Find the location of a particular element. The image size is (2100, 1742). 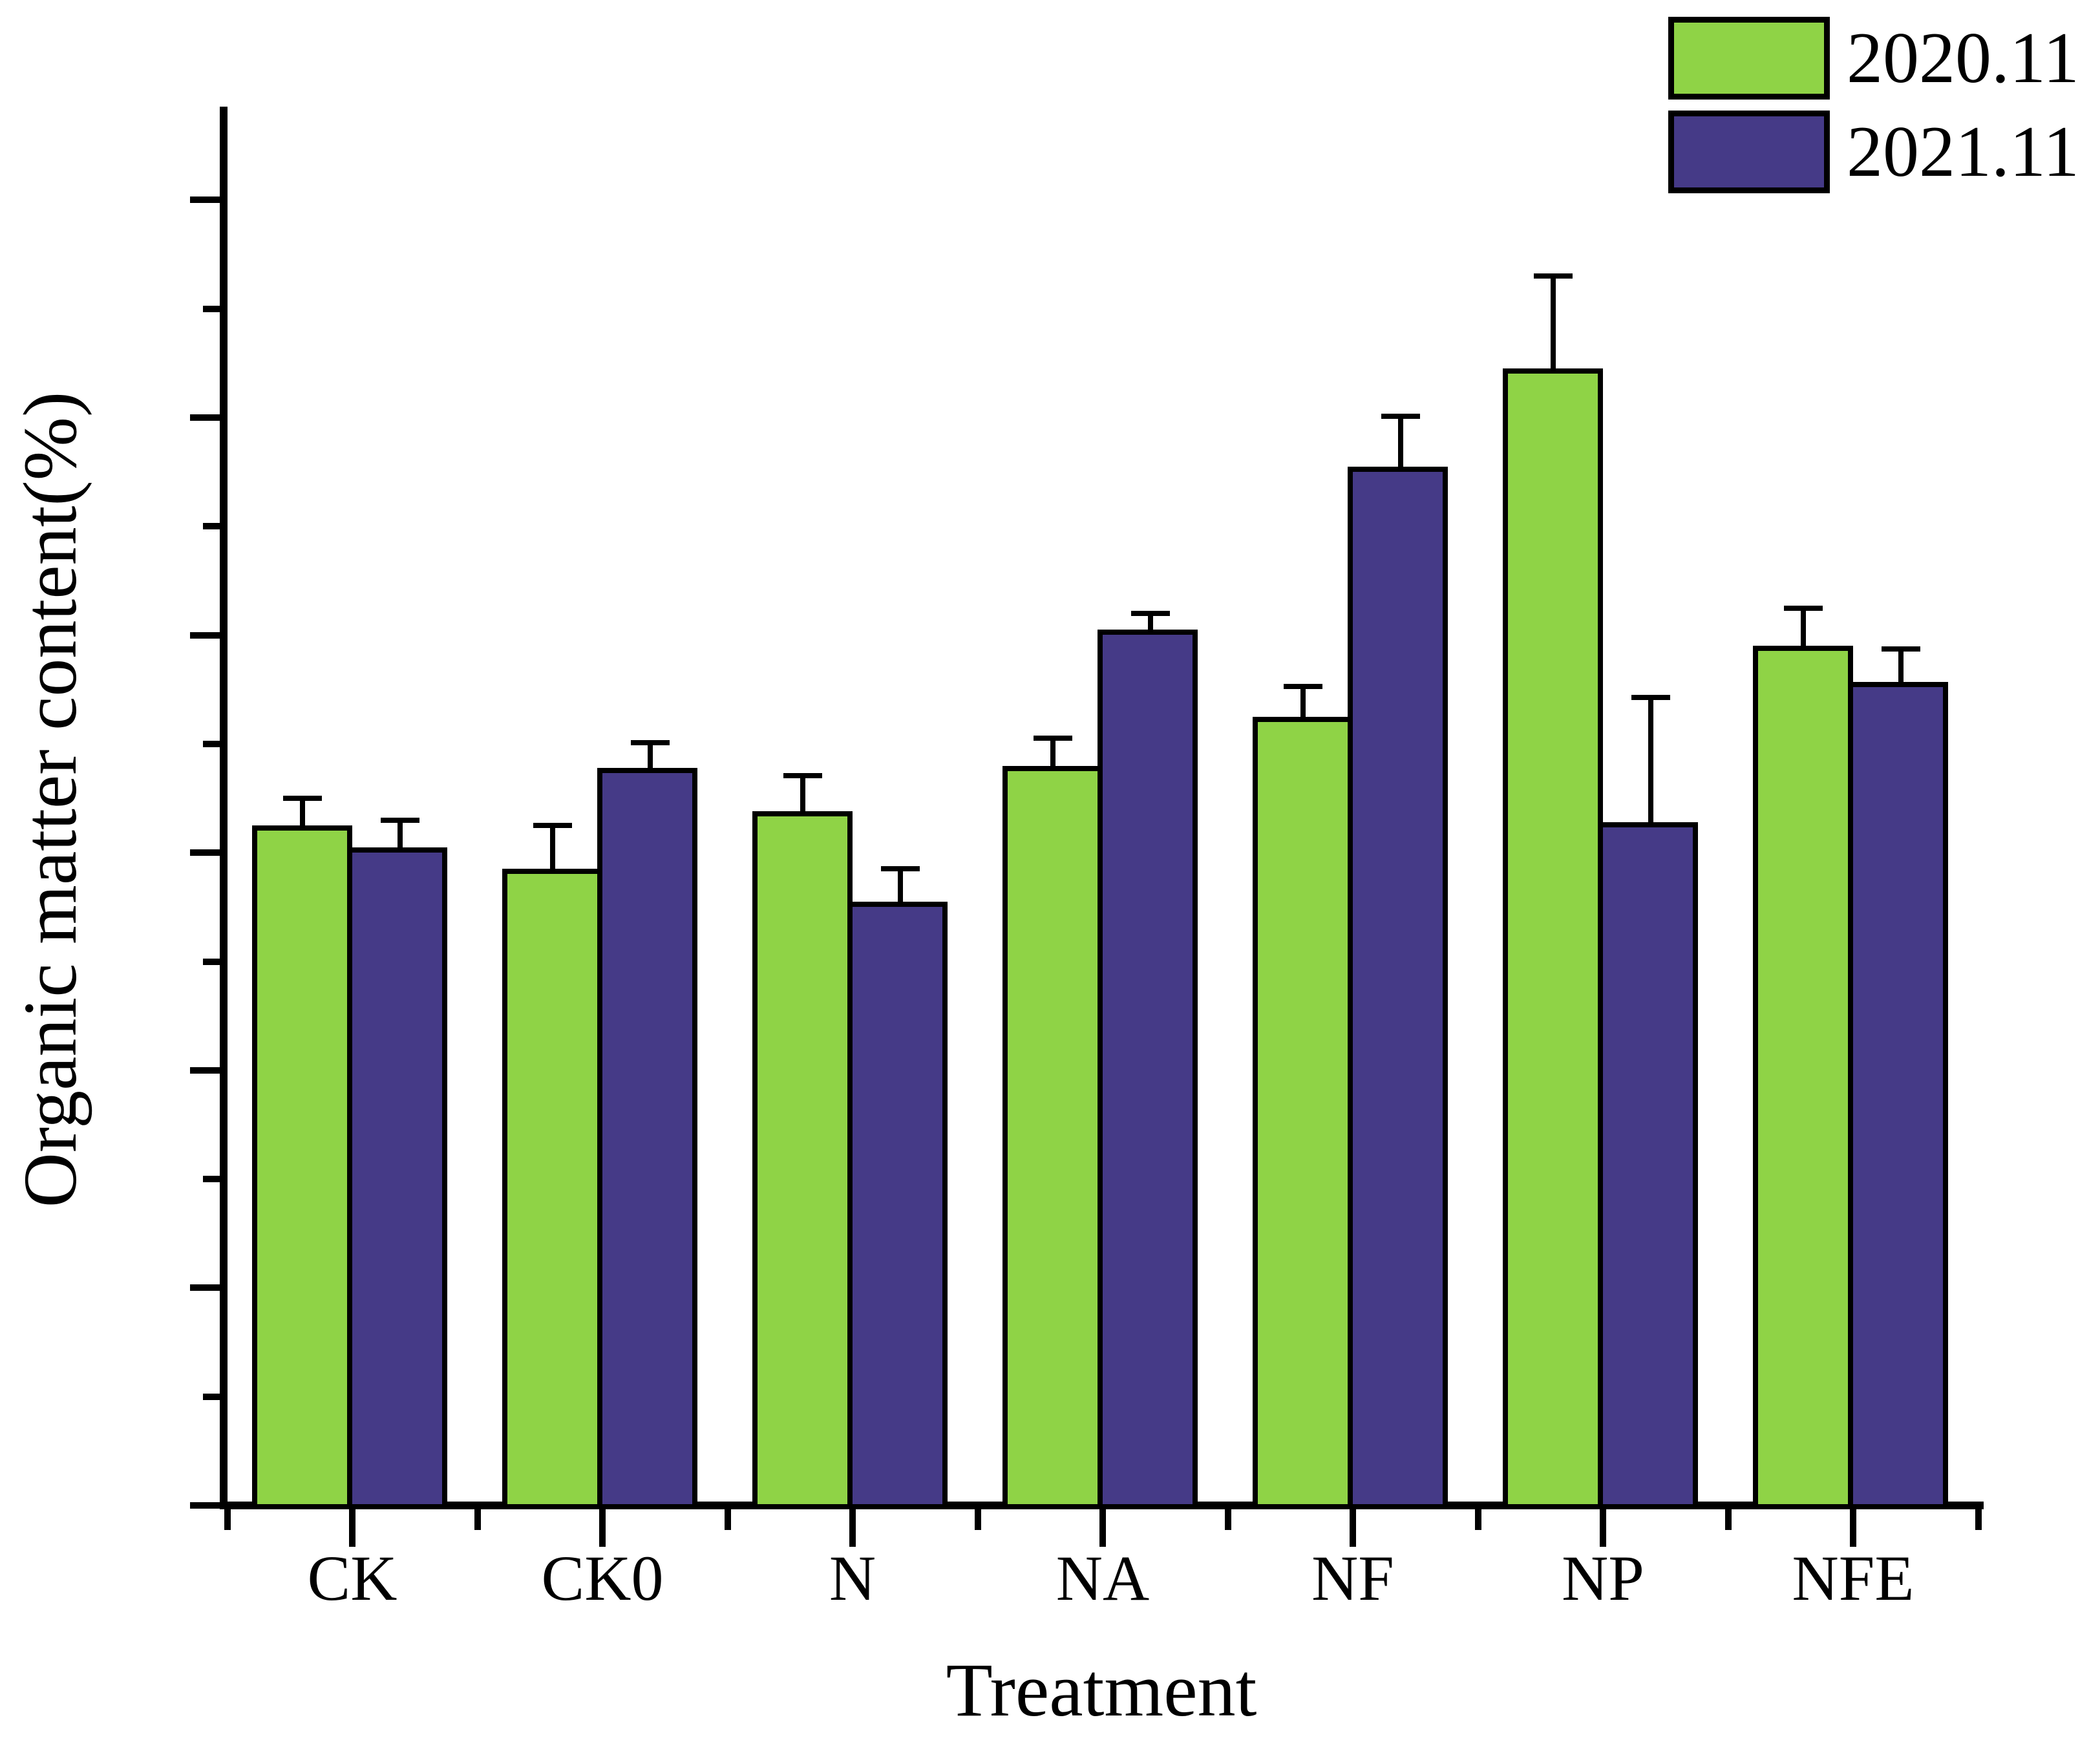

x-tick-label: CK0 is located at coordinates (603, 1578).